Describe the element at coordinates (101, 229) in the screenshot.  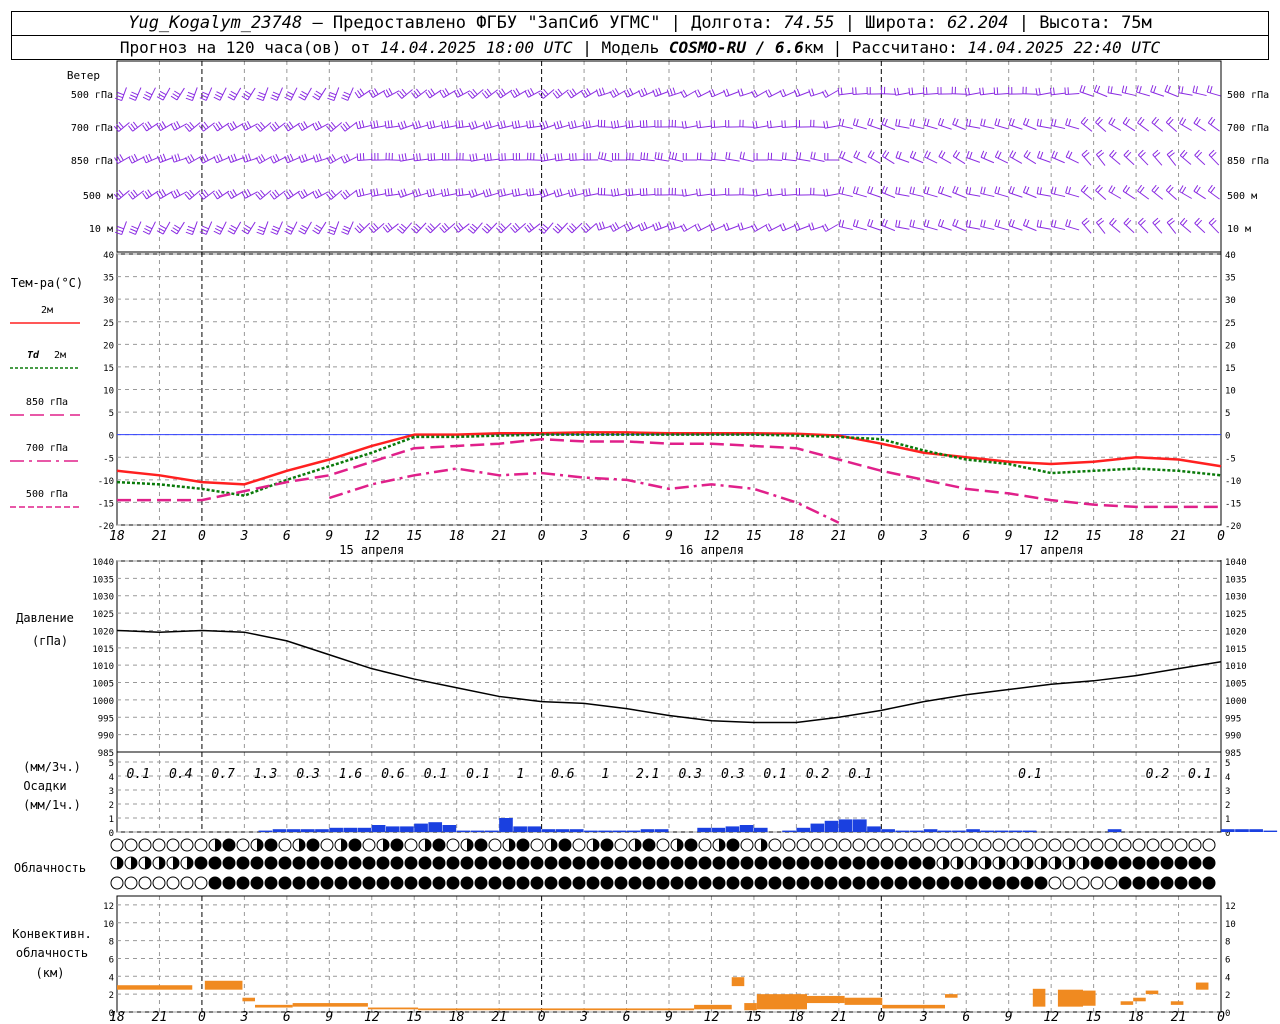
I see `wind-level-label-left: 10 м` at that location.